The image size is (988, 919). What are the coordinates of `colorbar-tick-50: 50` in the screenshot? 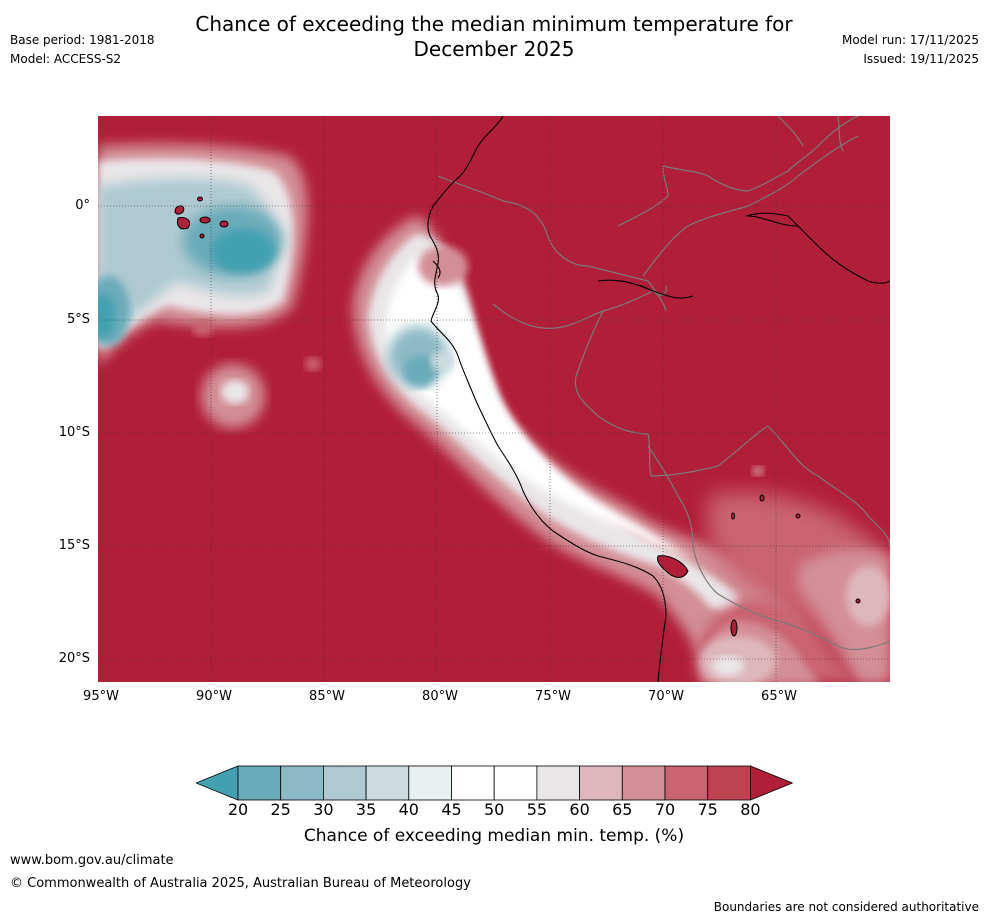 It's located at (494, 809).